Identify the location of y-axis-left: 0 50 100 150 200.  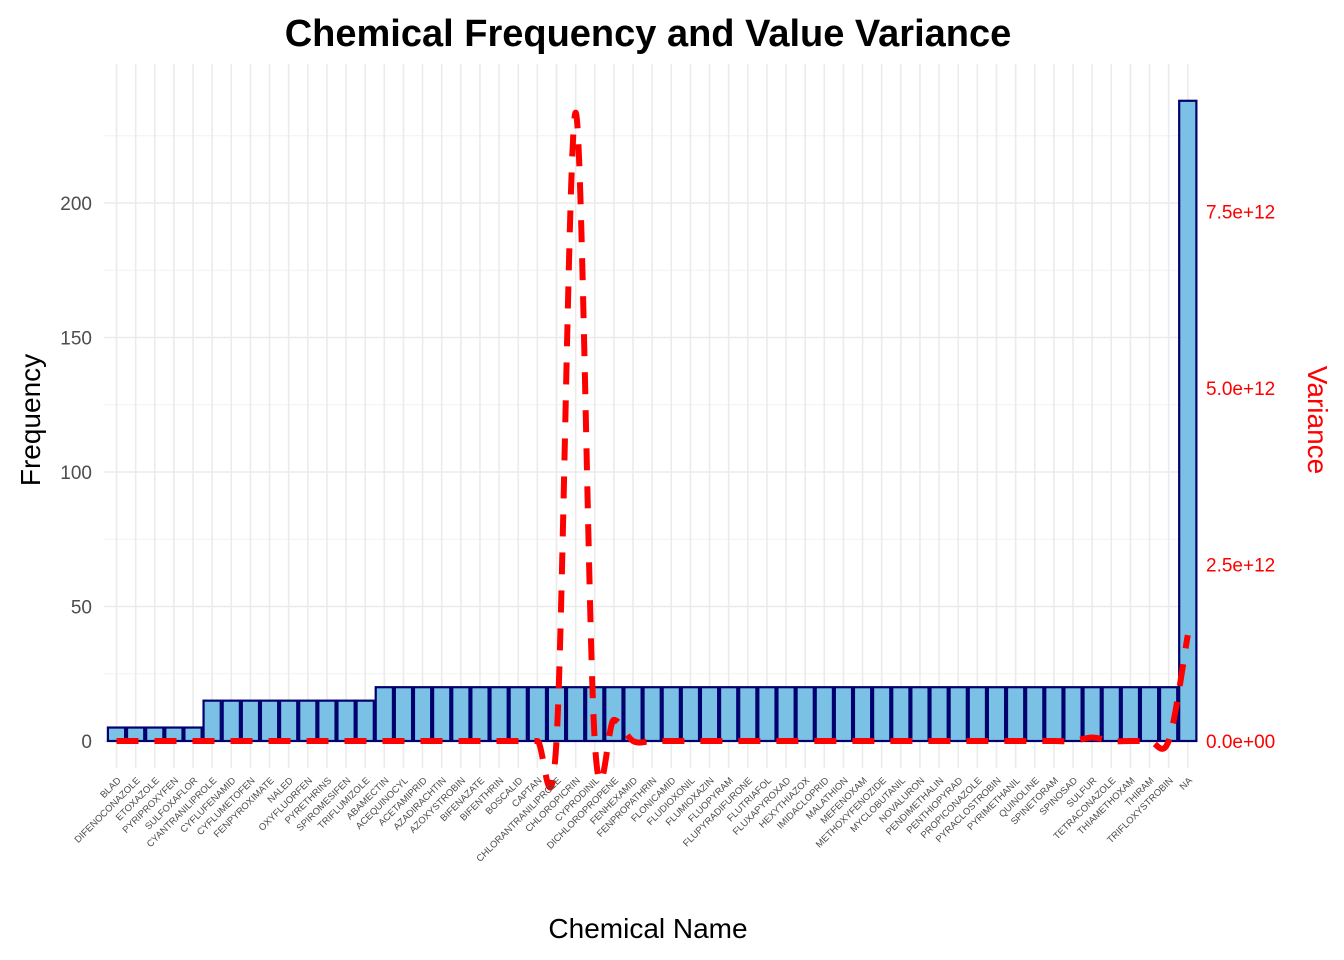
(76, 473).